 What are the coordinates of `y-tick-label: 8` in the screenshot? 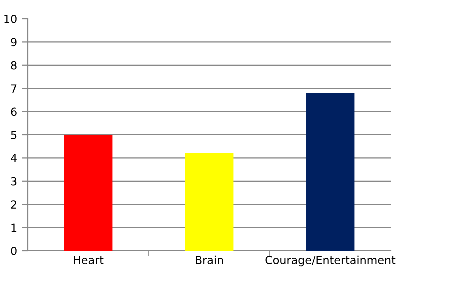 It's located at (14, 65).